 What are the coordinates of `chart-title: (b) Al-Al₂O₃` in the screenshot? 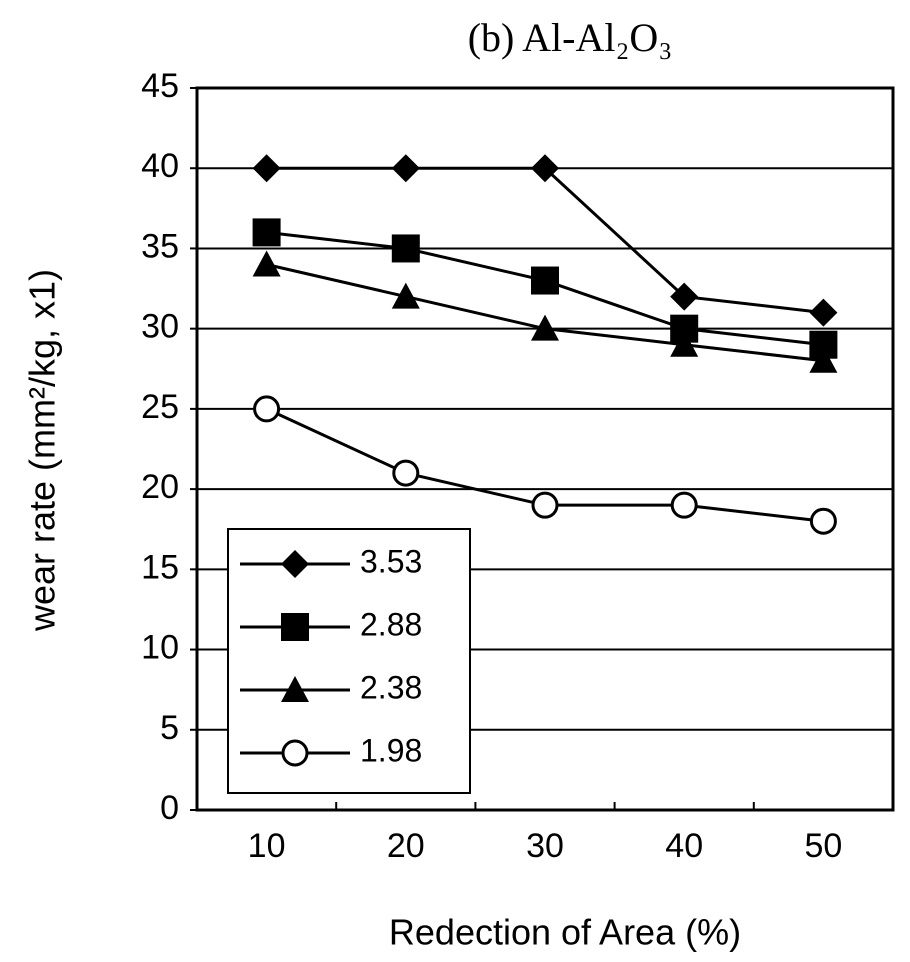 It's located at (570, 37).